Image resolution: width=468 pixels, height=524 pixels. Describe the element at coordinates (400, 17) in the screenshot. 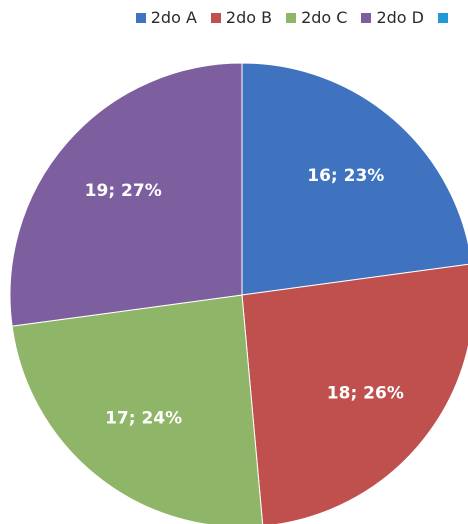

I see `legend-label: 2do D` at that location.